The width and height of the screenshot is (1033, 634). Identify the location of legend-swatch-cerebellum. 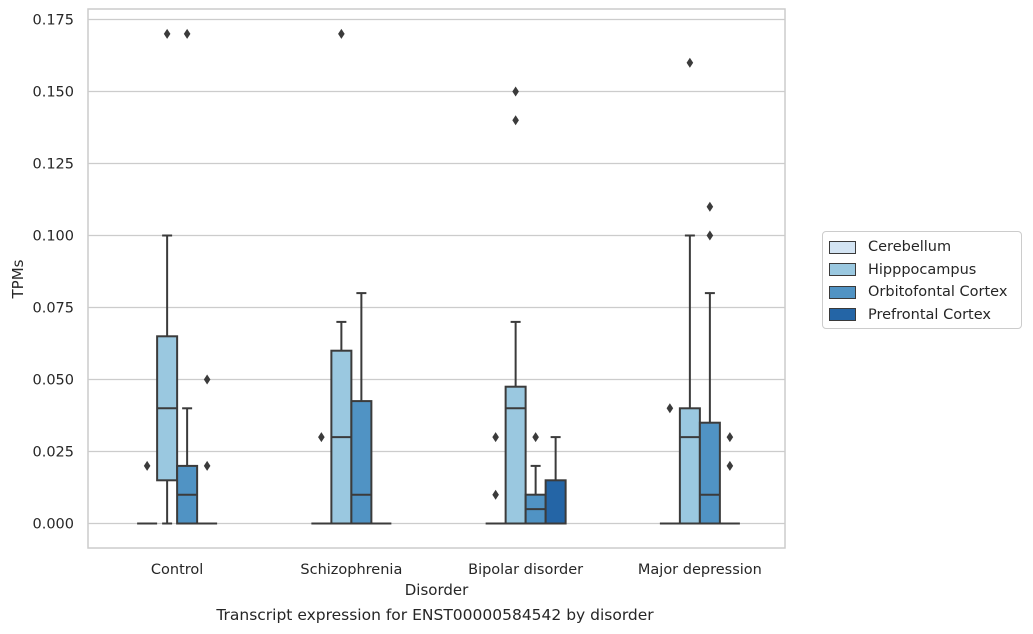
(842, 247).